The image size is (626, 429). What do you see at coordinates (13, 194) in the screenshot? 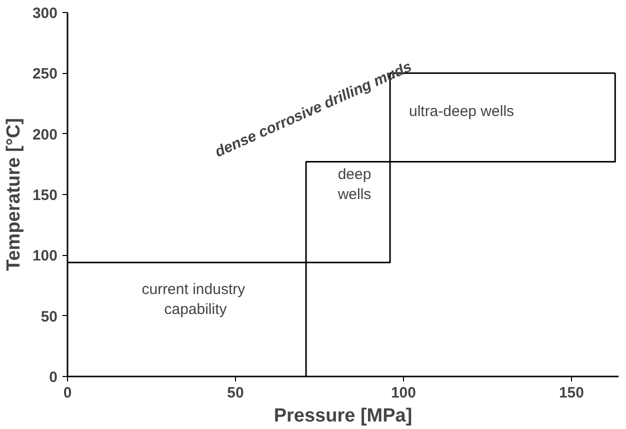
I see `y-axis-title: Temperature [°C]` at bounding box center [13, 194].